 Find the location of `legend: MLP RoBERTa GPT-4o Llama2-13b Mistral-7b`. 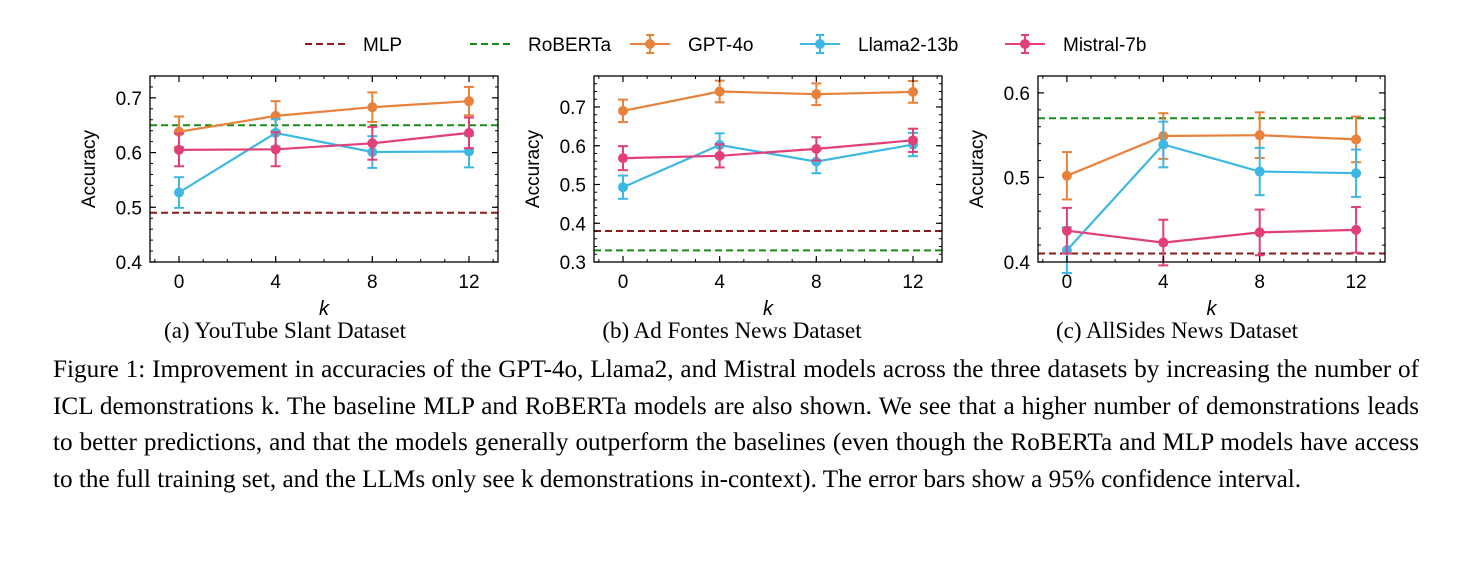

legend: MLP RoBERTa GPT-4o Llama2-13b Mistral-7b is located at coordinates (725, 45).